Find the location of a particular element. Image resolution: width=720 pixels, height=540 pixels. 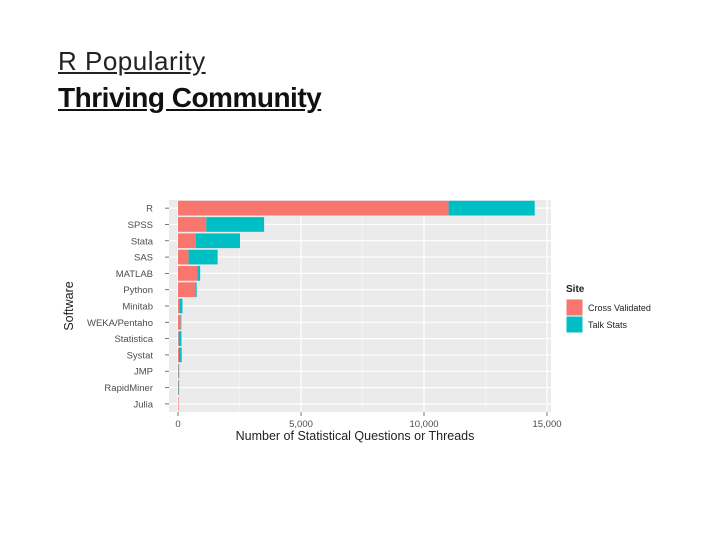

y-tick-label: Julia is located at coordinates (143, 404).